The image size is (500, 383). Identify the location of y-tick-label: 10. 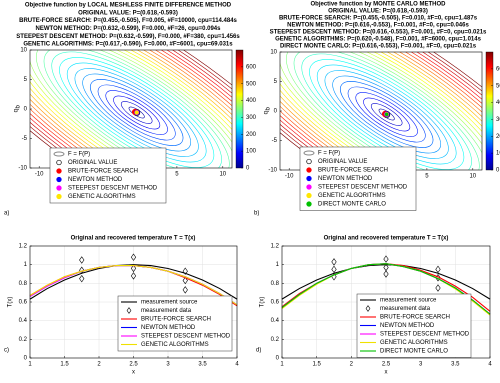
(23, 51).